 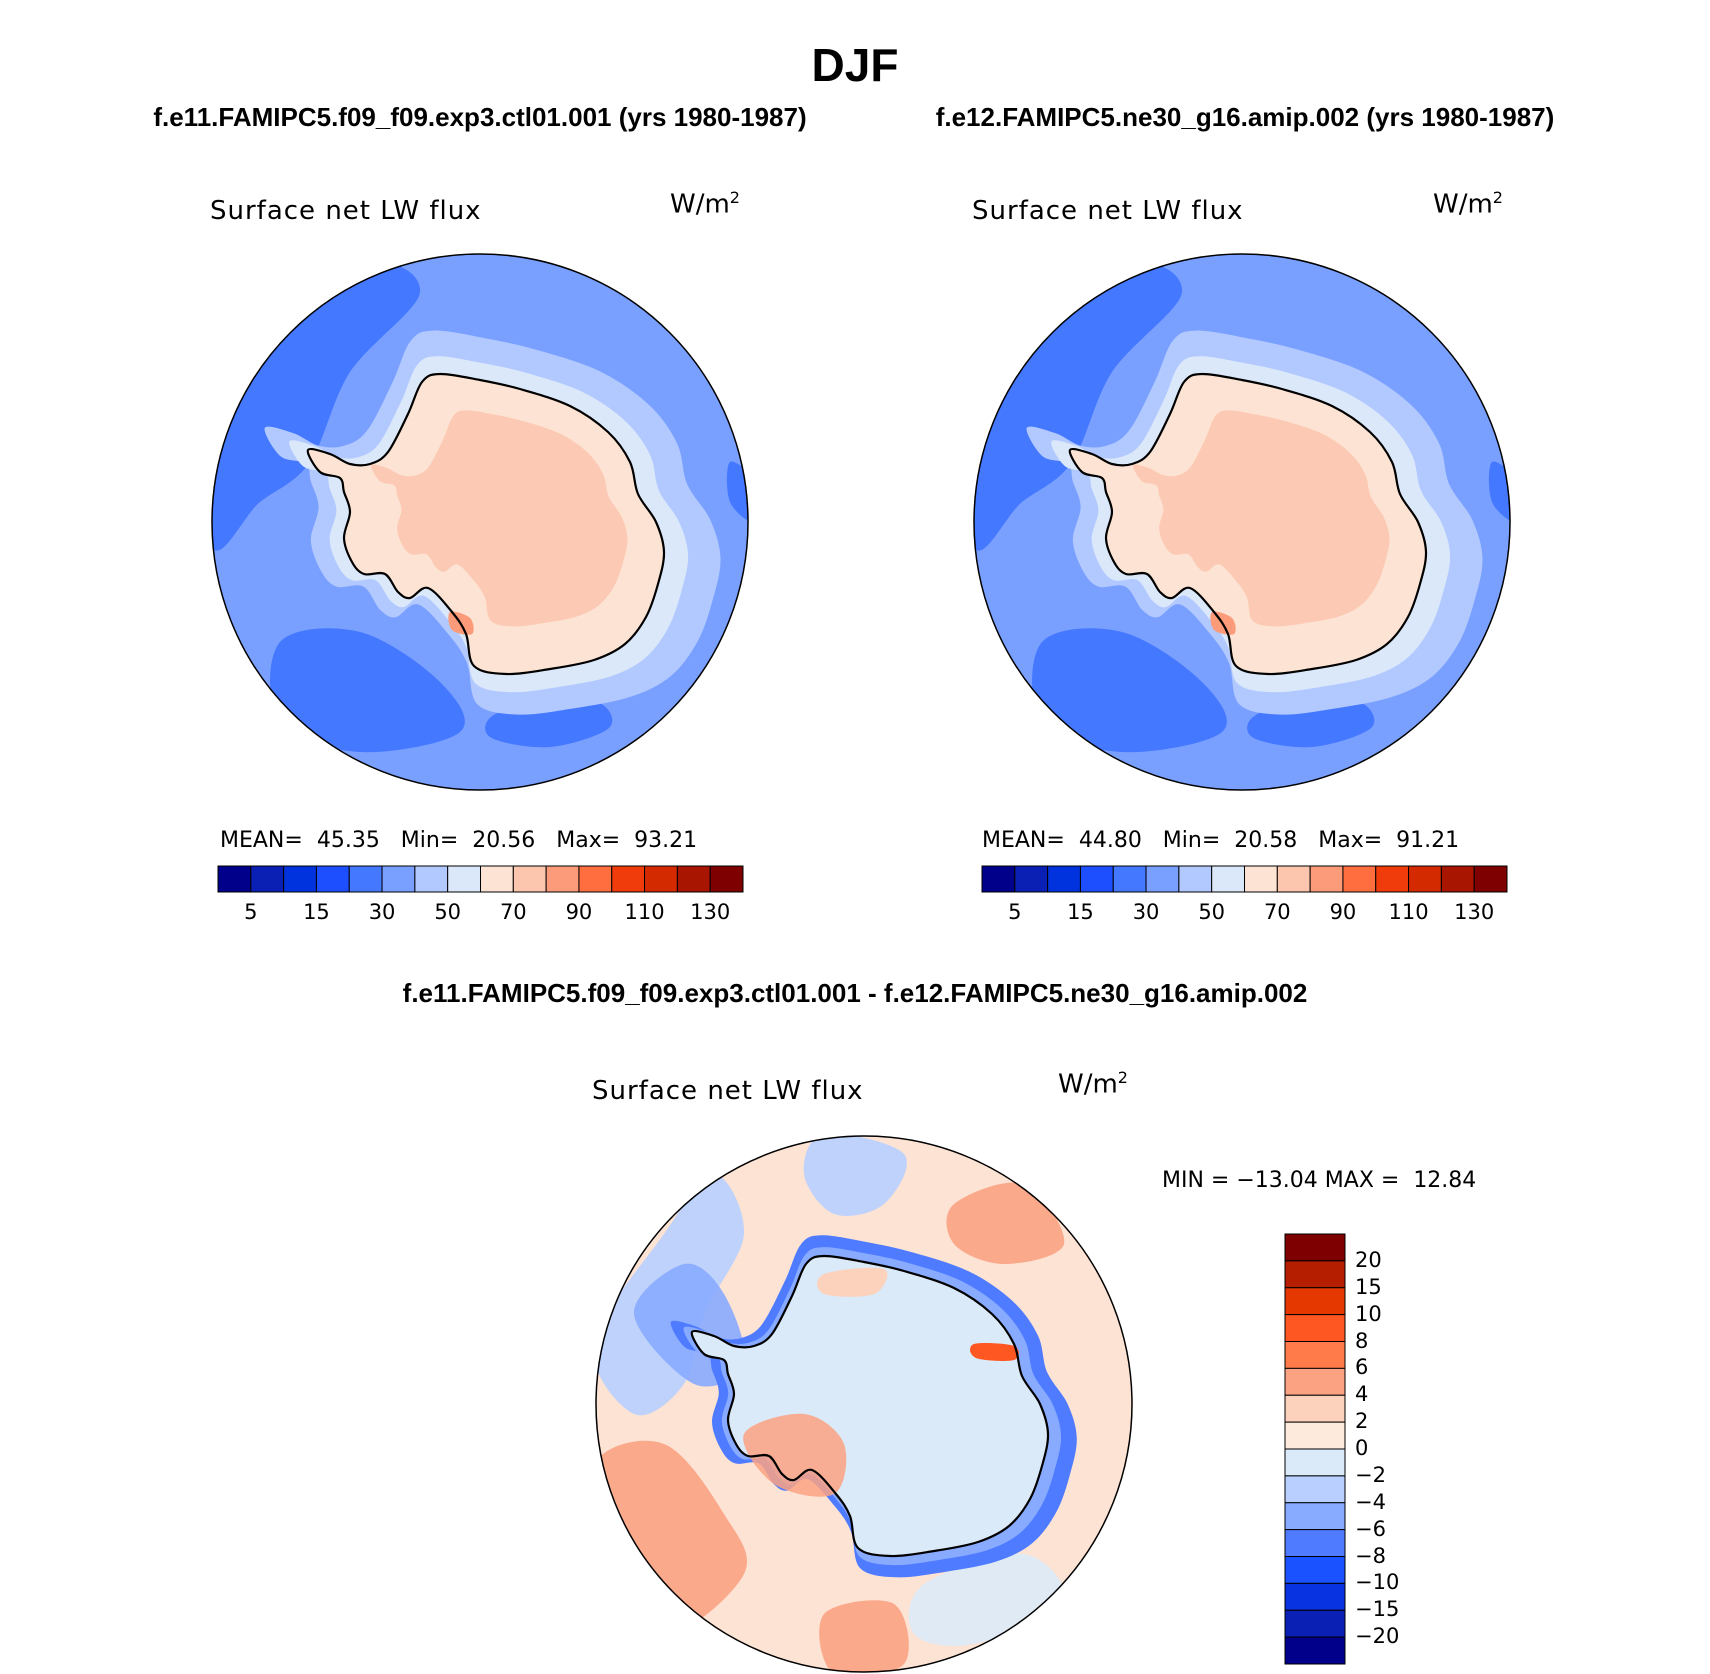 What do you see at coordinates (994, 1352) in the screenshot?
I see `diff-pos-east-spot` at bounding box center [994, 1352].